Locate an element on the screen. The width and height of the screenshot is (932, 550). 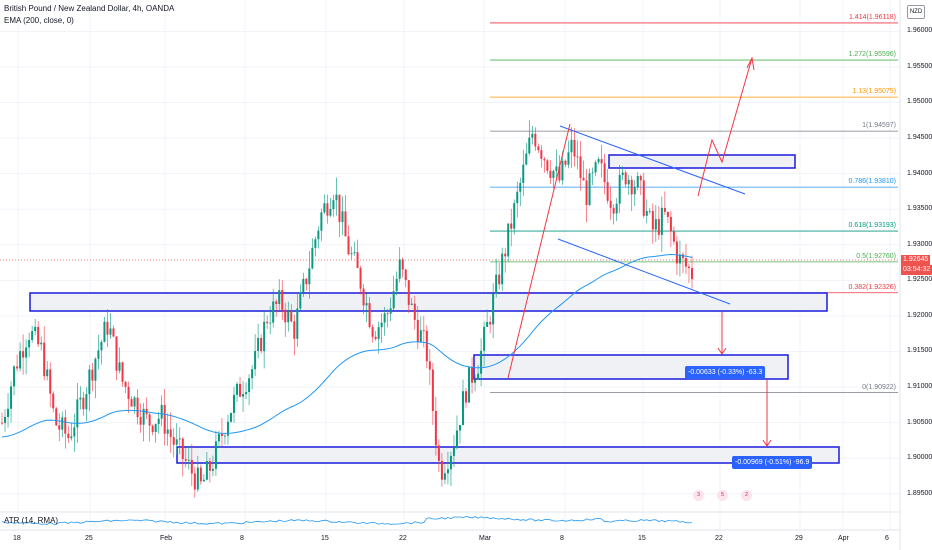
price-tick: 1.93500 is located at coordinates (919, 209).